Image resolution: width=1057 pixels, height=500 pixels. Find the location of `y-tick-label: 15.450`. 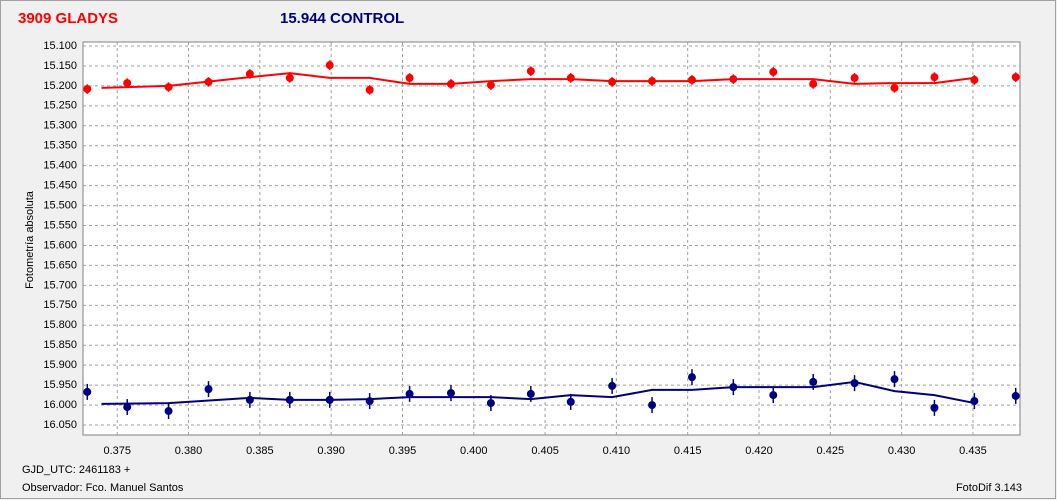

y-tick-label: 15.450 is located at coordinates (60, 186).